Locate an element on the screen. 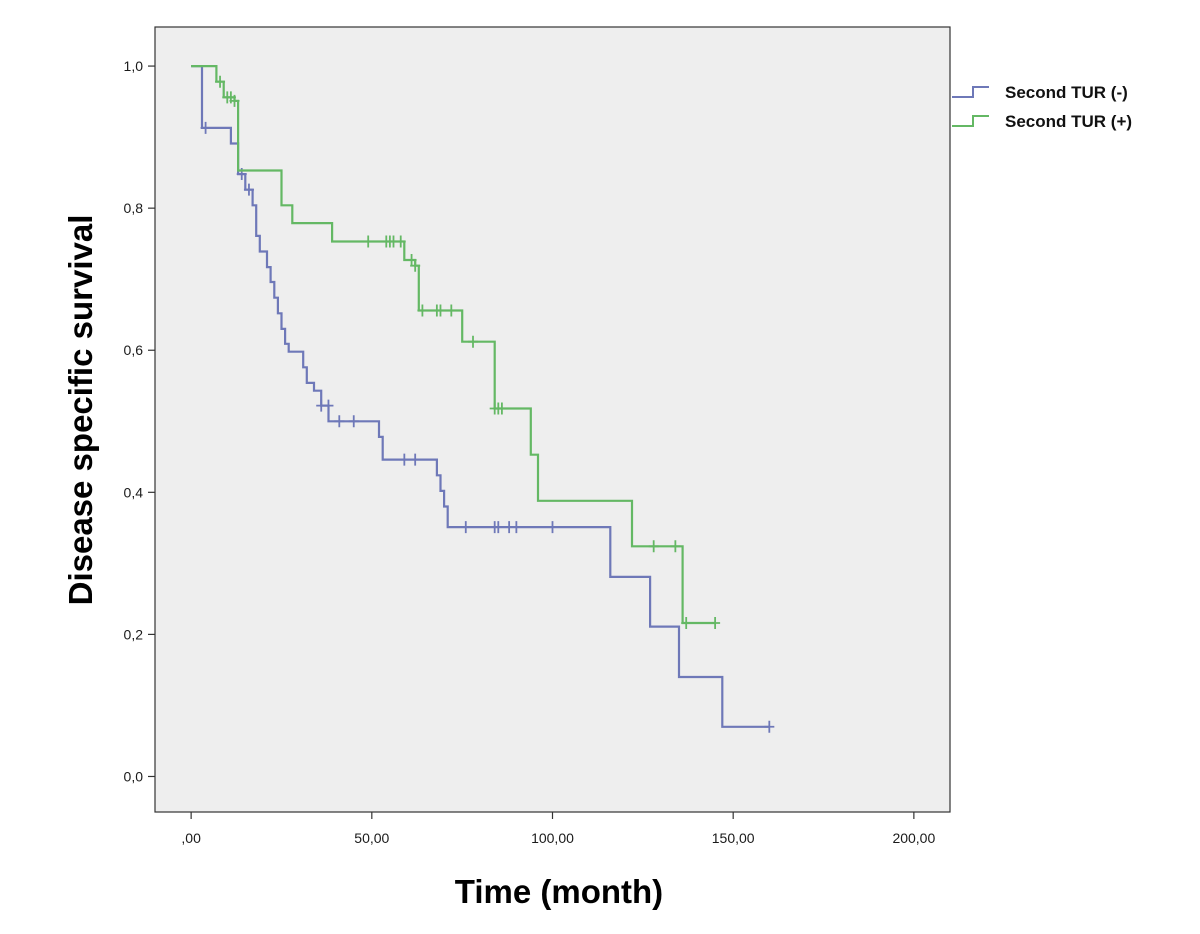 The width and height of the screenshot is (1200, 934). y-tick-label: 0,2 is located at coordinates (134, 634).